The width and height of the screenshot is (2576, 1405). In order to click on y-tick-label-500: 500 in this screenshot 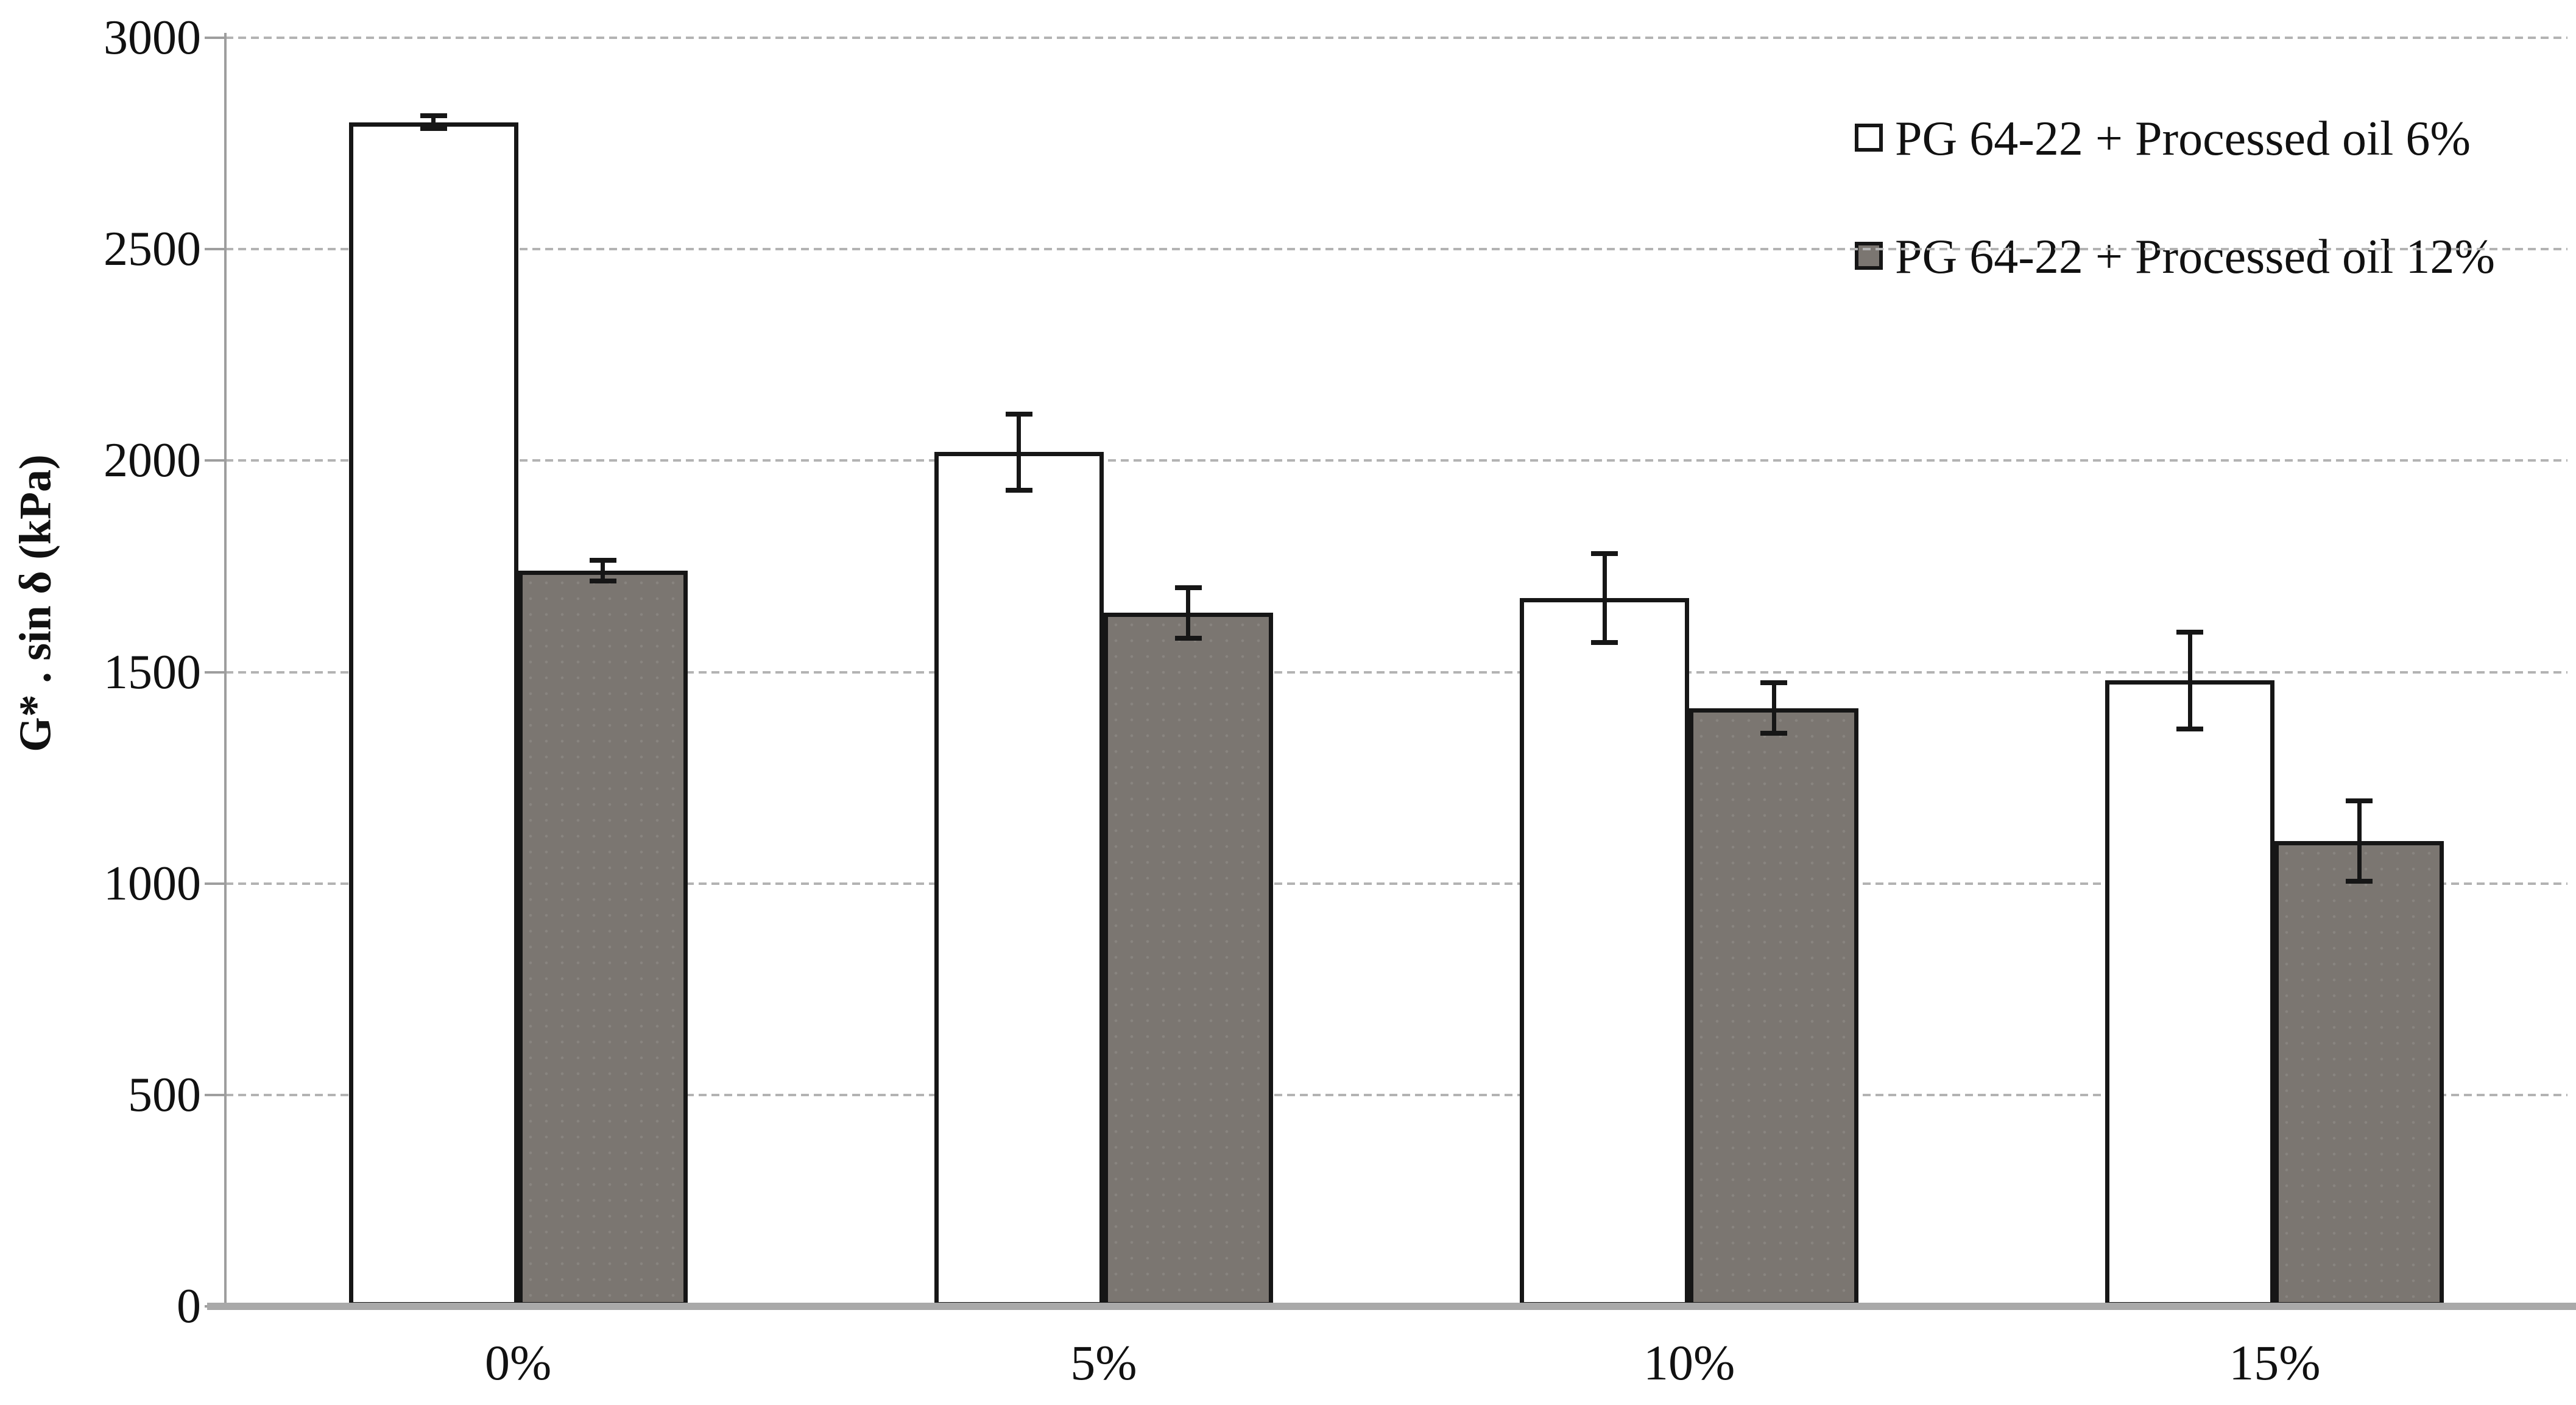, I will do `click(164, 1095)`.